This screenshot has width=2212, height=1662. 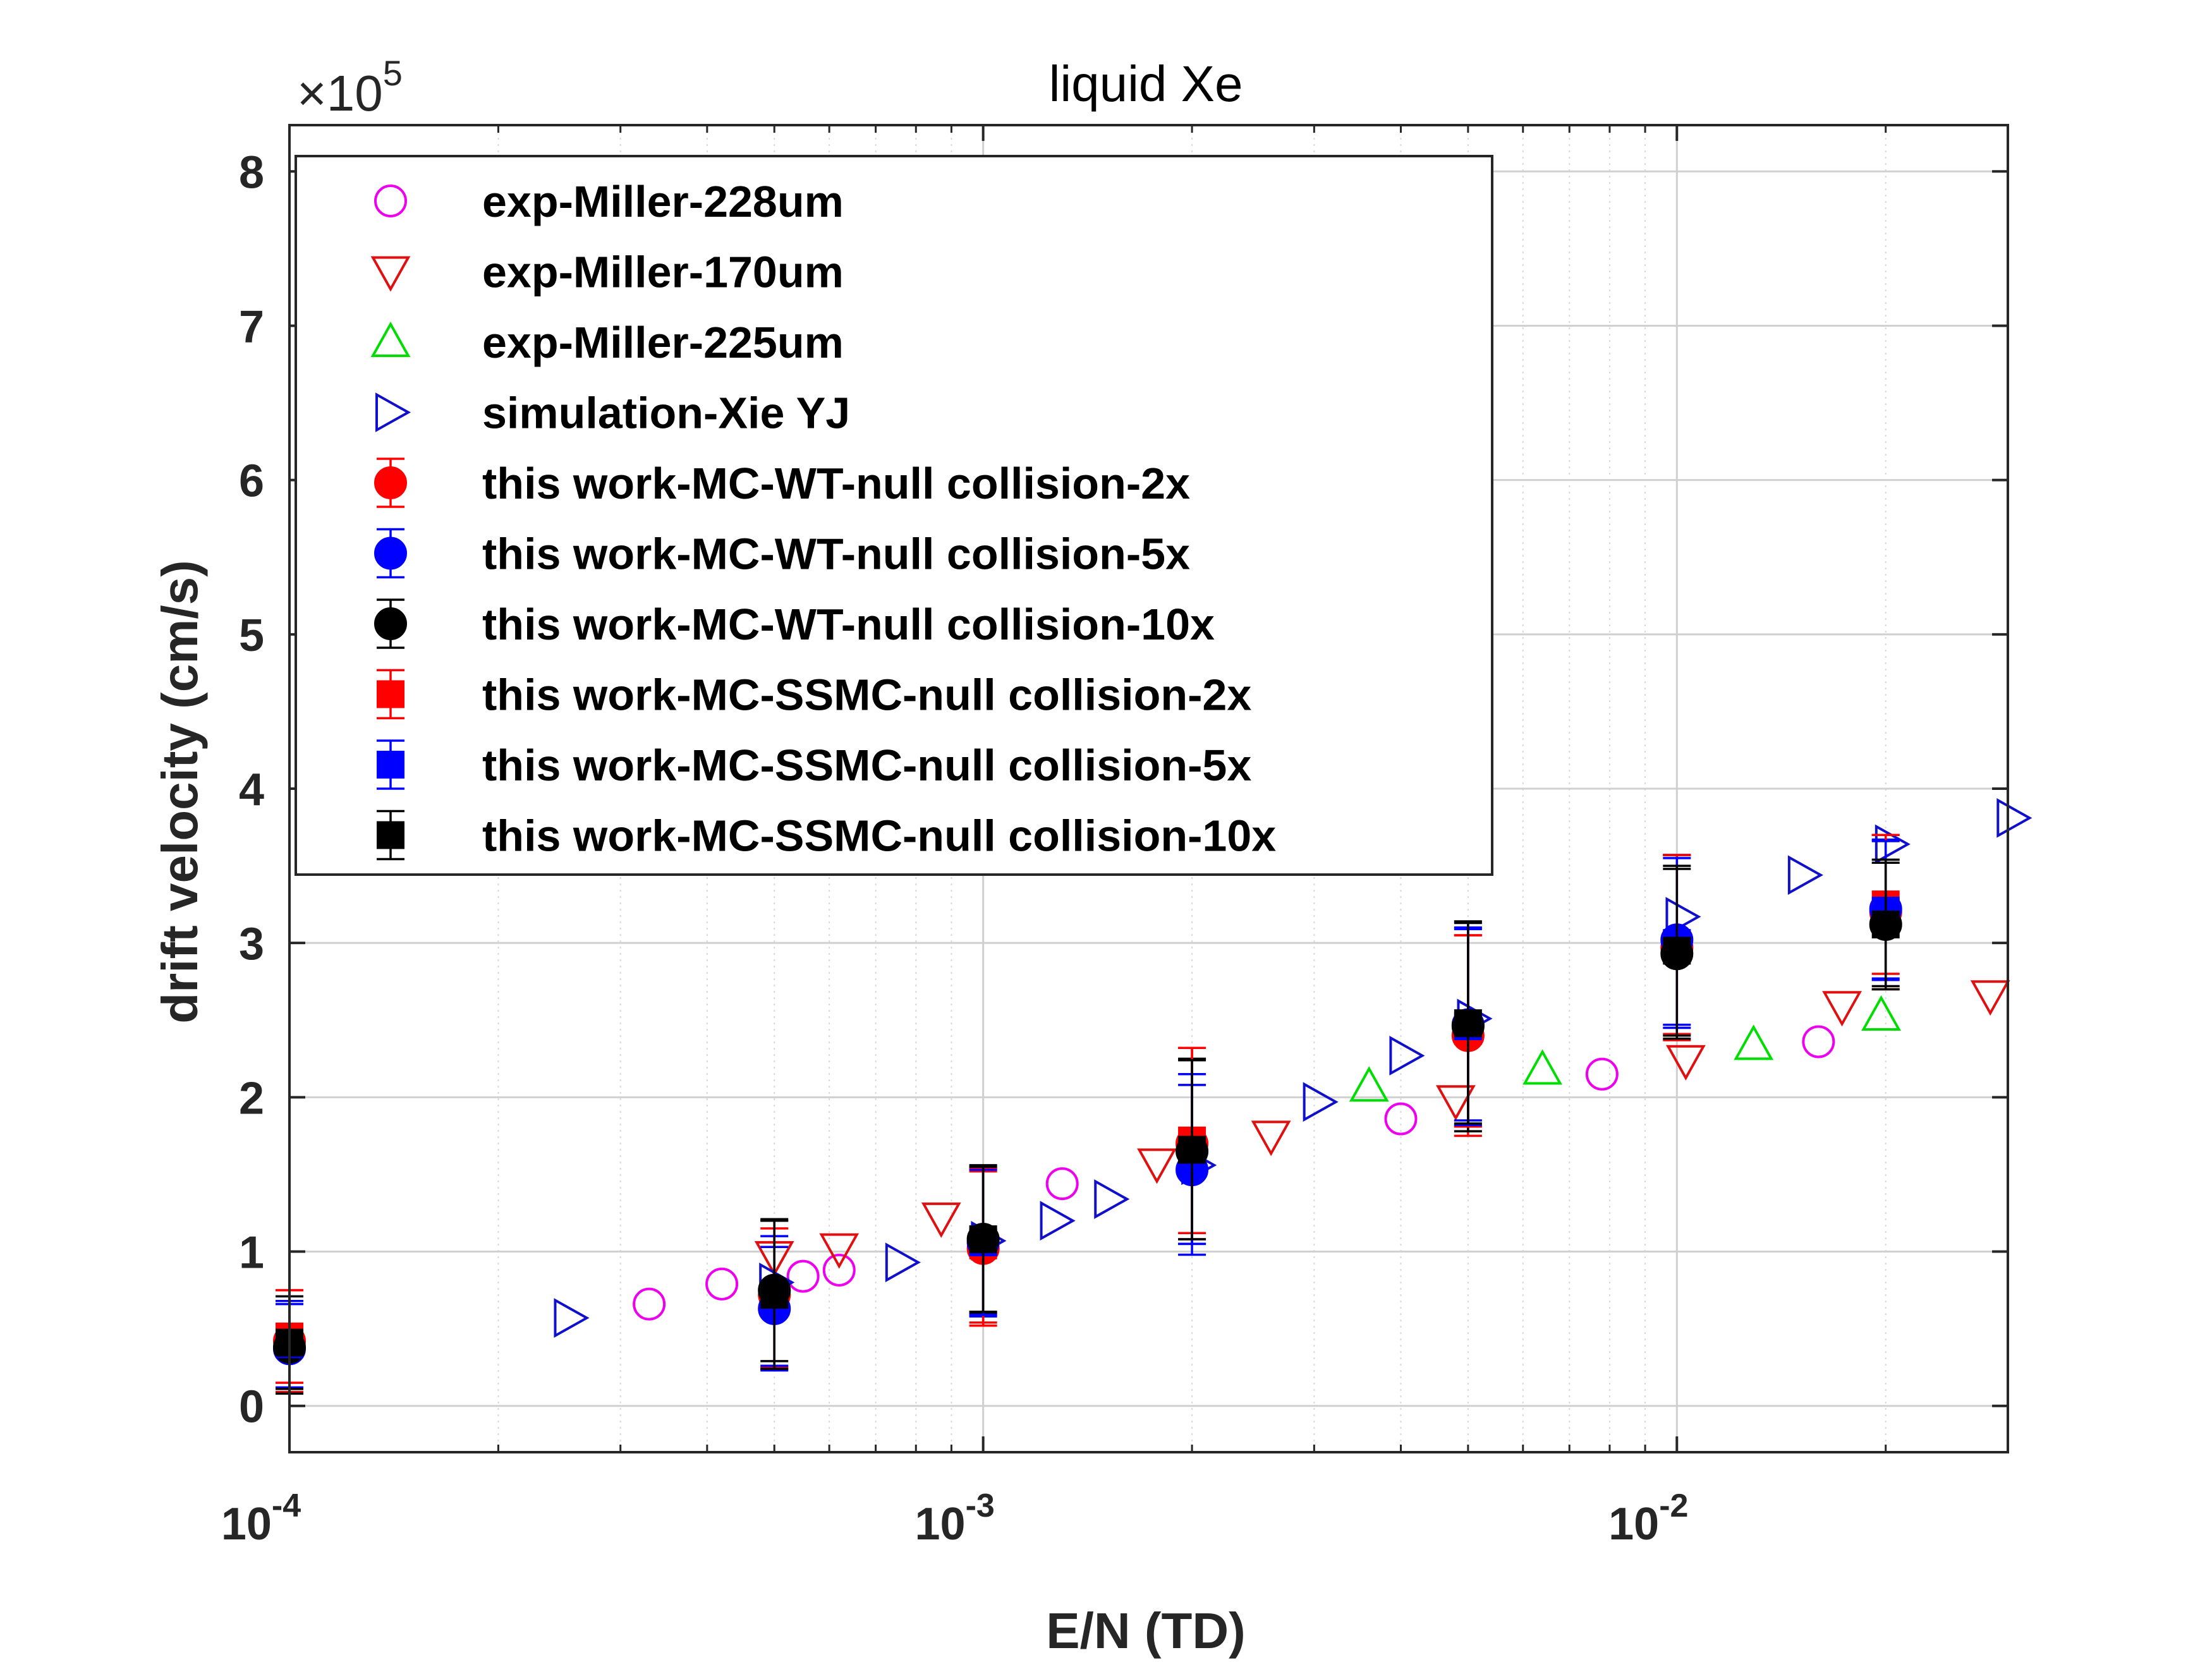 I want to click on legend-entry: exp-Miller-228um, so click(x=609, y=201).